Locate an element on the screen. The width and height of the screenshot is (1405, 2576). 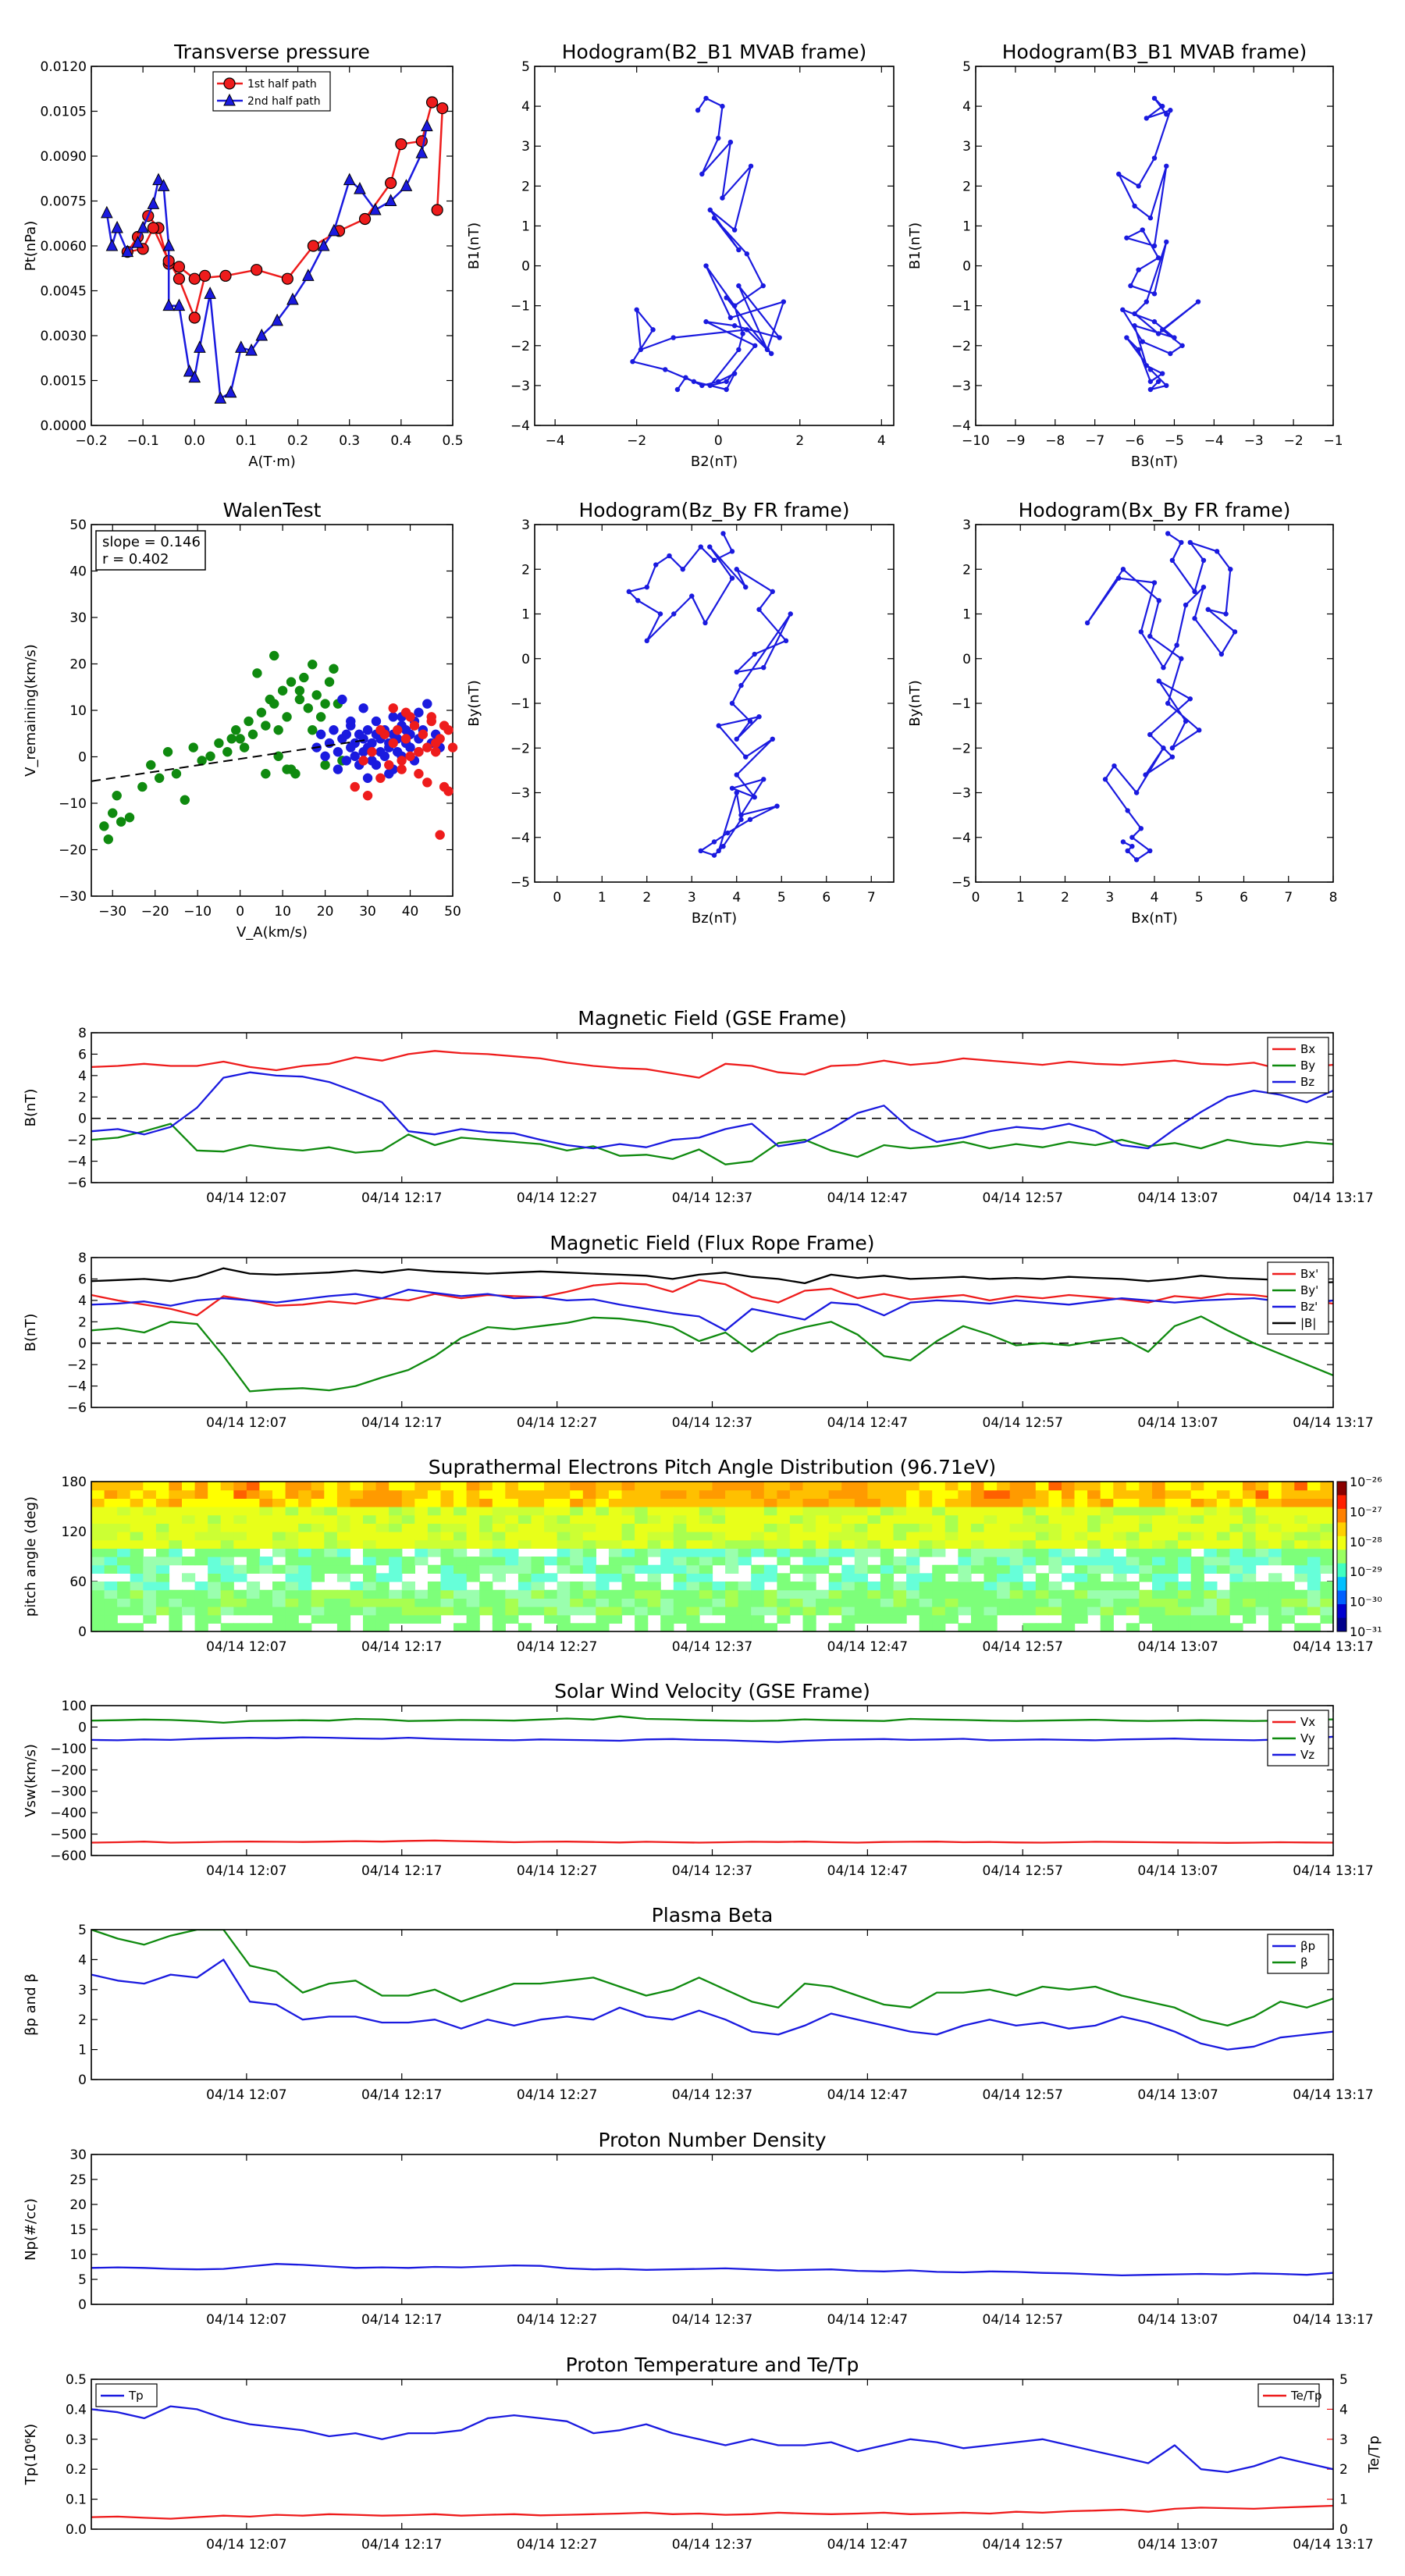
x-tick-label: 2 is located at coordinates (1065, 898).